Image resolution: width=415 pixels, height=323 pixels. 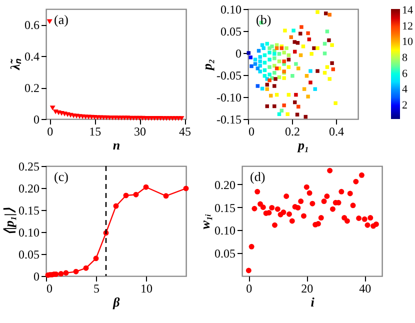 What do you see at coordinates (365, 289) in the screenshot?
I see `x-tick-label: 40` at bounding box center [365, 289].